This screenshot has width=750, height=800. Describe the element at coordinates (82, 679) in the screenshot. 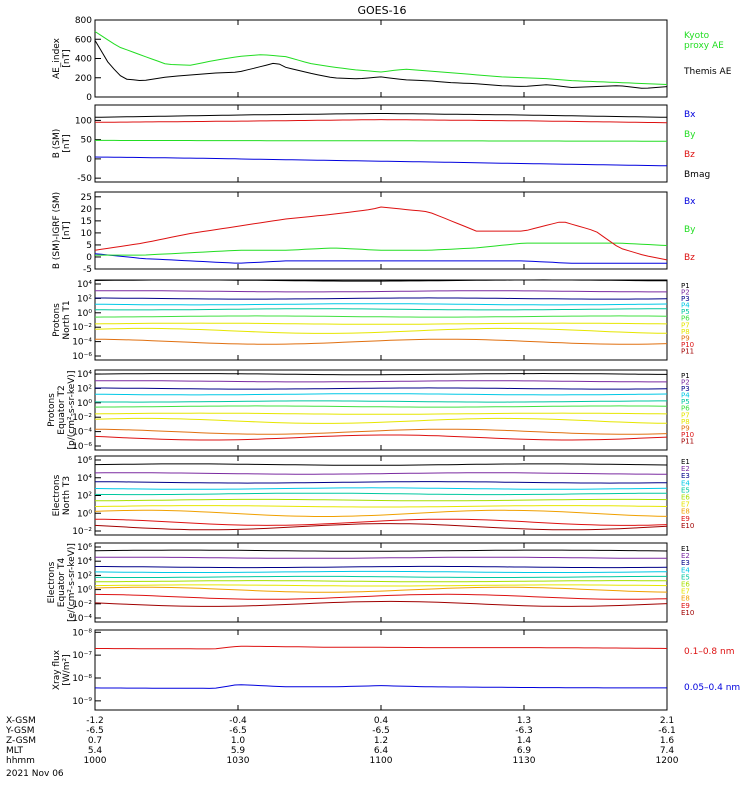

I see `y-tick-label: 10⁻⁸` at that location.